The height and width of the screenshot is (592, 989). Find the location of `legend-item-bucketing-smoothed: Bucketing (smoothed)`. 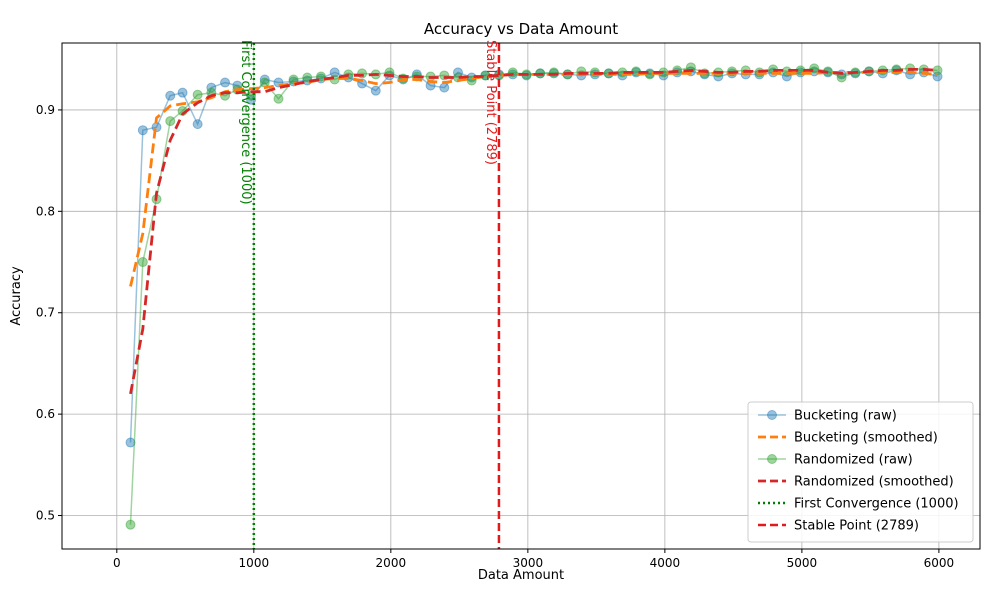

legend-item-bucketing-smoothed: Bucketing (smoothed) is located at coordinates (848, 438).